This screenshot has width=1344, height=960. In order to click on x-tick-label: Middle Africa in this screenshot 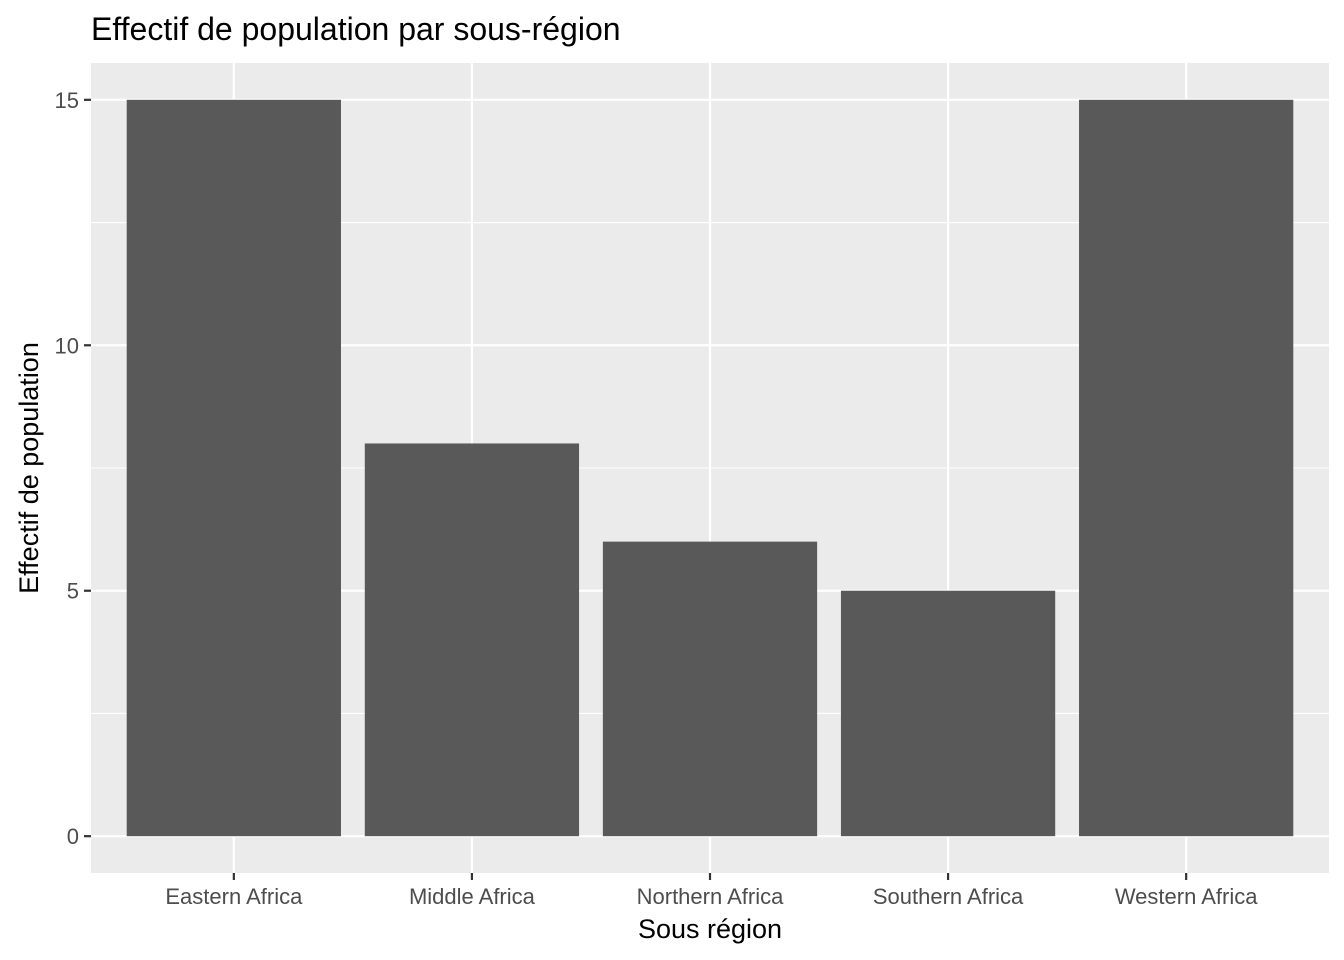, I will do `click(472, 896)`.